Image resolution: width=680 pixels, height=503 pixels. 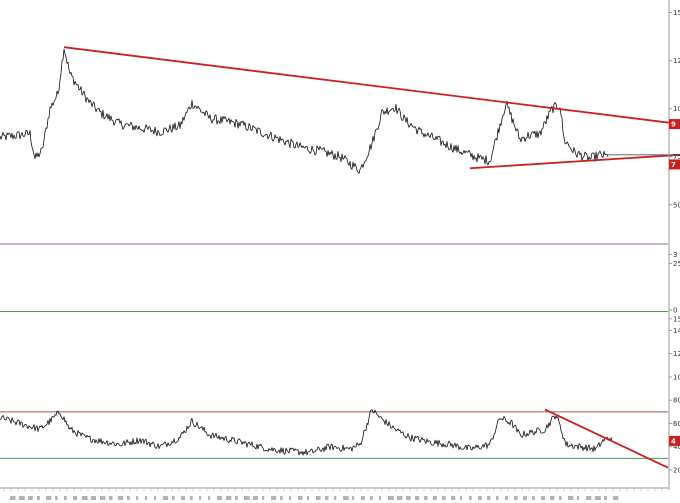 I want to click on y-tick-label-oscillator: 80, so click(x=676, y=401).